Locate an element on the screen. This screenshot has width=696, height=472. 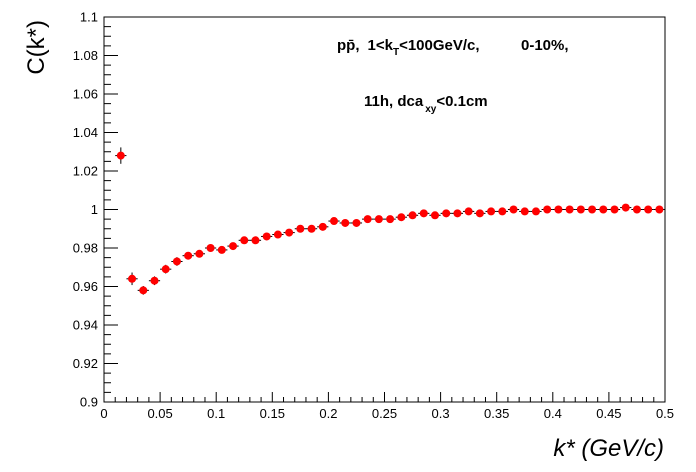
y-tick-label: 1.08 is located at coordinates (85, 55).